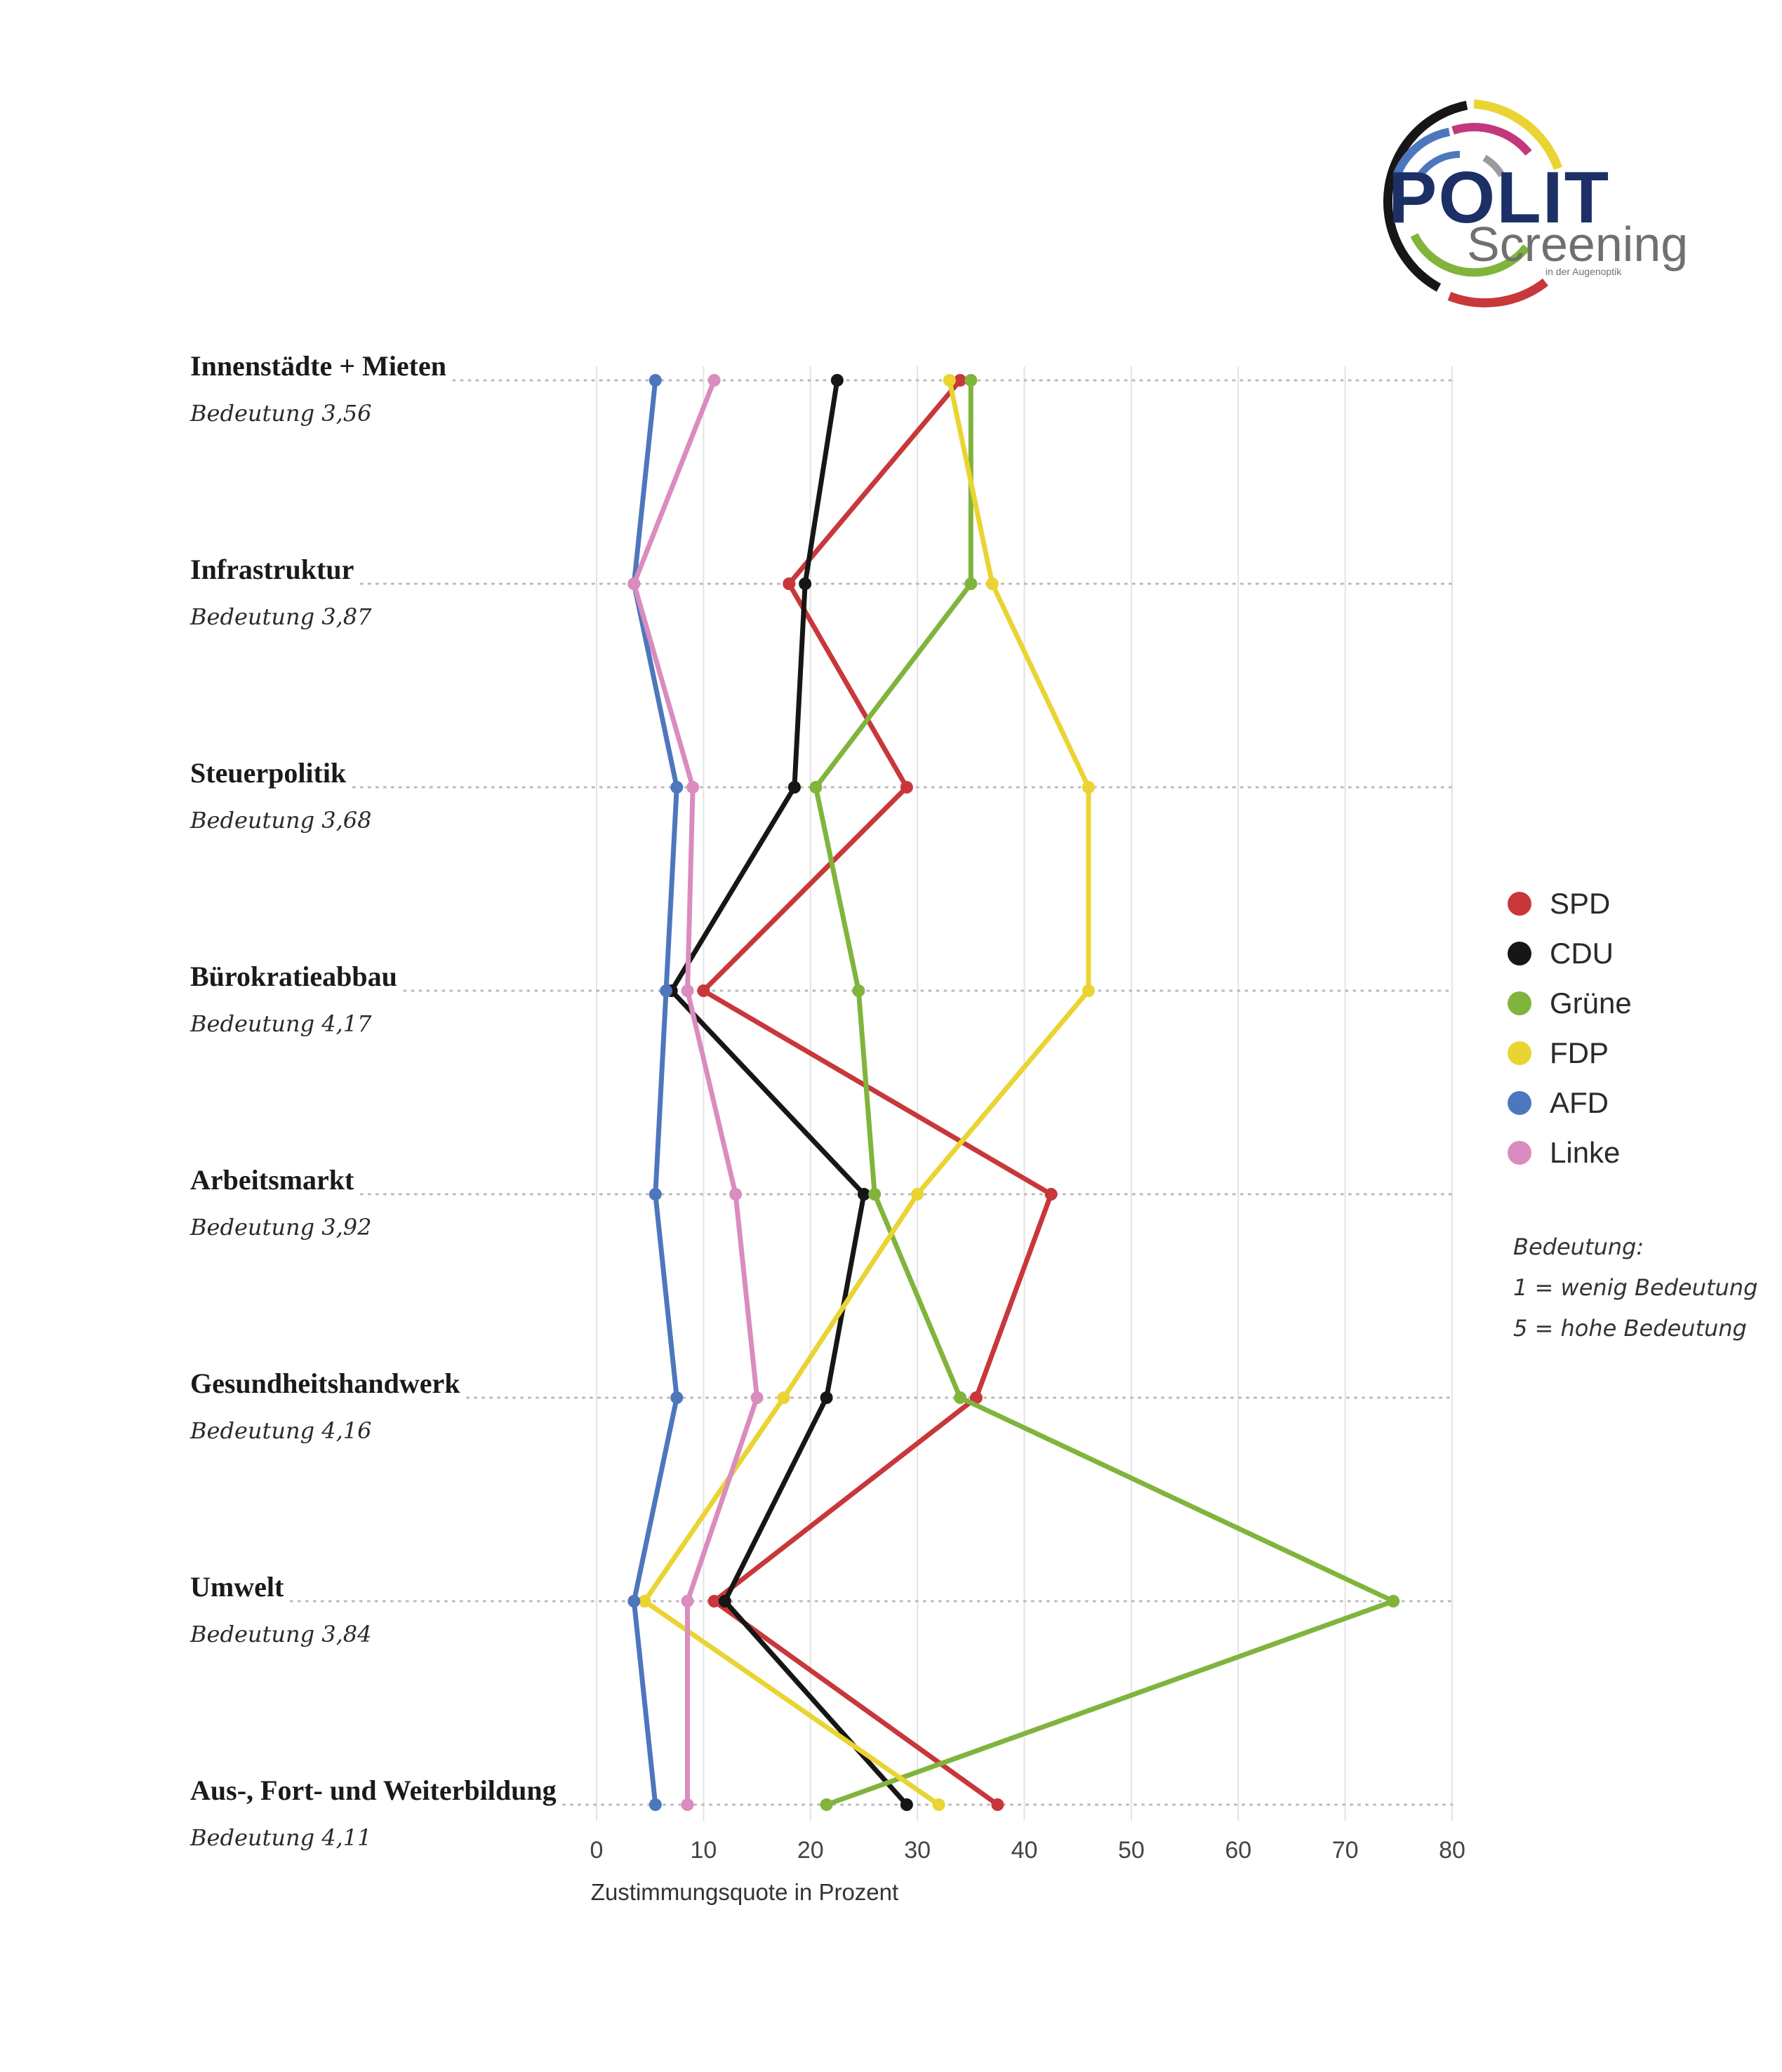 The height and width of the screenshot is (2072, 1782). I want to click on legend-label: AFD, so click(1579, 1102).